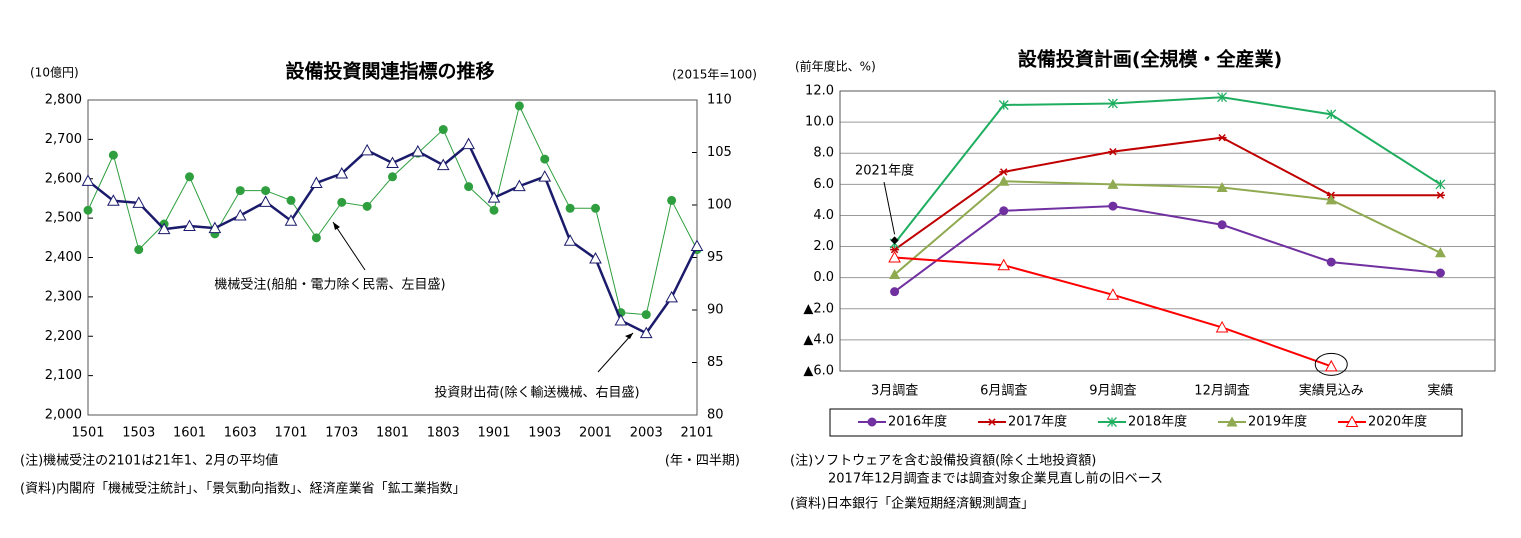 The image size is (1521, 538). What do you see at coordinates (1157, 422) in the screenshot?
I see `legend-label: 2018年度` at bounding box center [1157, 422].